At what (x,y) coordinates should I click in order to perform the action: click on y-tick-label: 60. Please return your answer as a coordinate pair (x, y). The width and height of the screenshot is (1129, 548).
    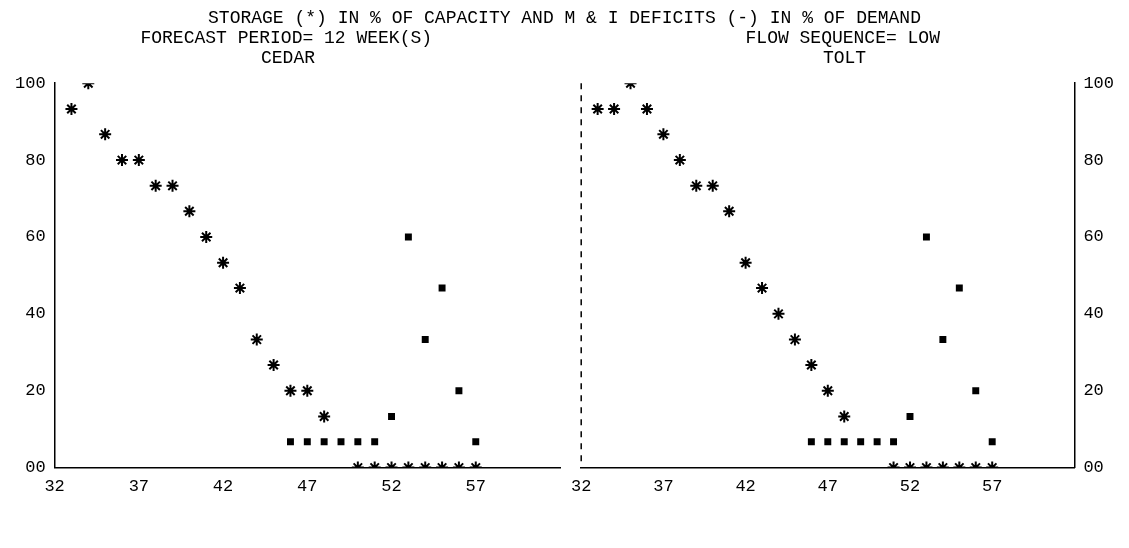
    Looking at the image, I should click on (35, 237).